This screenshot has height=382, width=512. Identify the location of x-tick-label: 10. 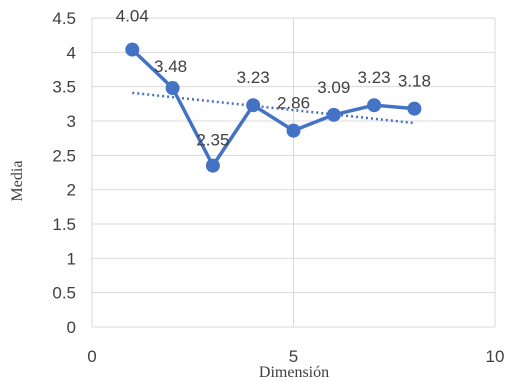
(495, 356).